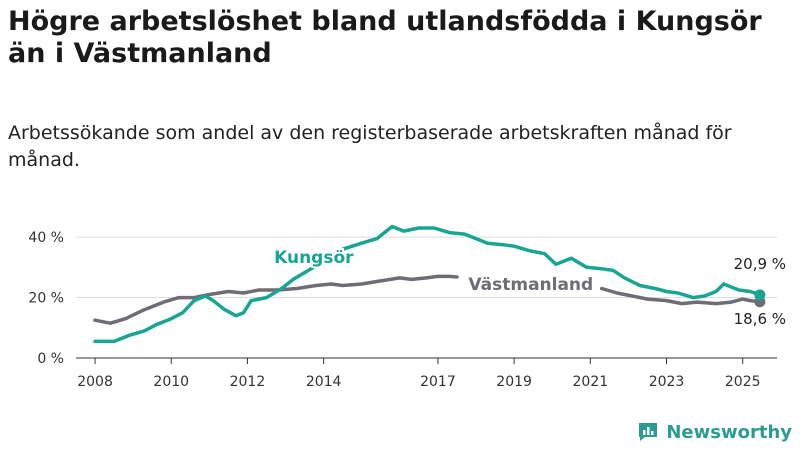 This screenshot has height=450, width=800. What do you see at coordinates (760, 295) in the screenshot?
I see `series-end-point-kungsor` at bounding box center [760, 295].